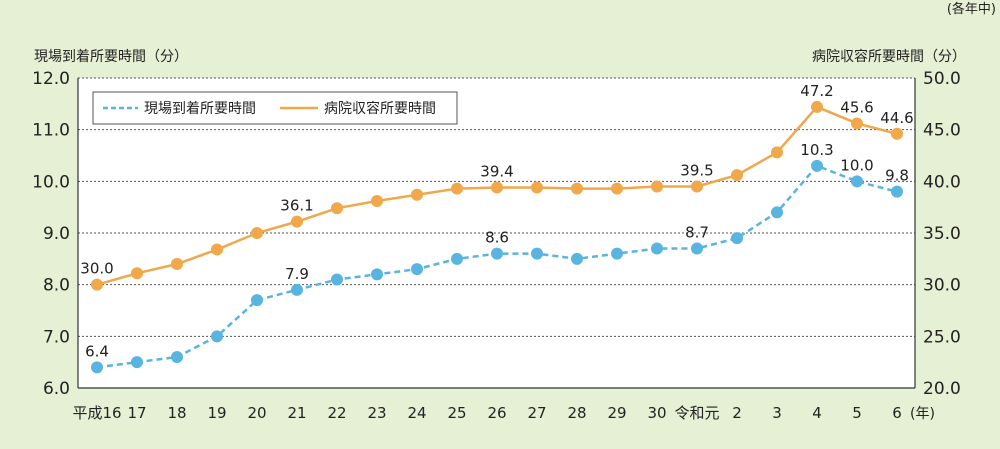 This screenshot has height=449, width=1000. Describe the element at coordinates (696, 413) in the screenshot. I see `x-tick-label: 令和元` at that location.